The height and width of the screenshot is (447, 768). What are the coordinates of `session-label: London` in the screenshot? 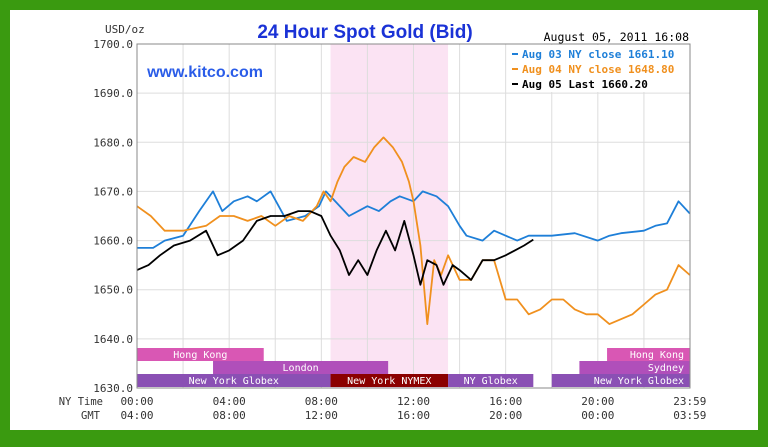 It's located at (301, 368).